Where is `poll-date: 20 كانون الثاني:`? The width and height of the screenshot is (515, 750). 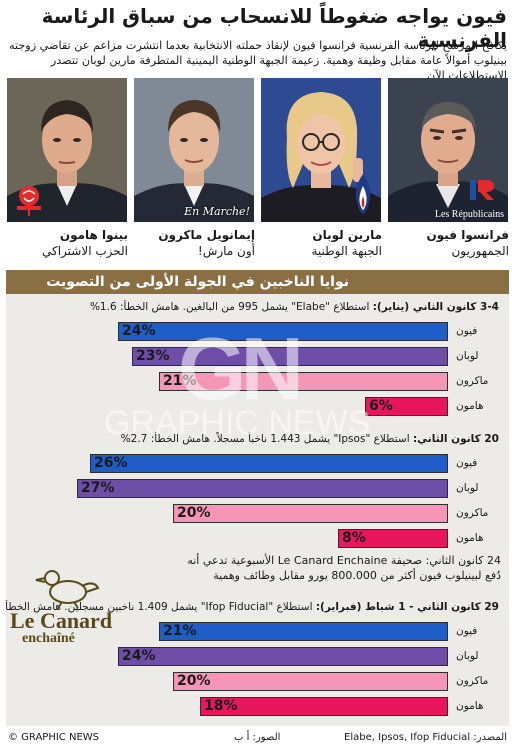 poll-date: 20 كانون الثاني: is located at coordinates (455, 439).